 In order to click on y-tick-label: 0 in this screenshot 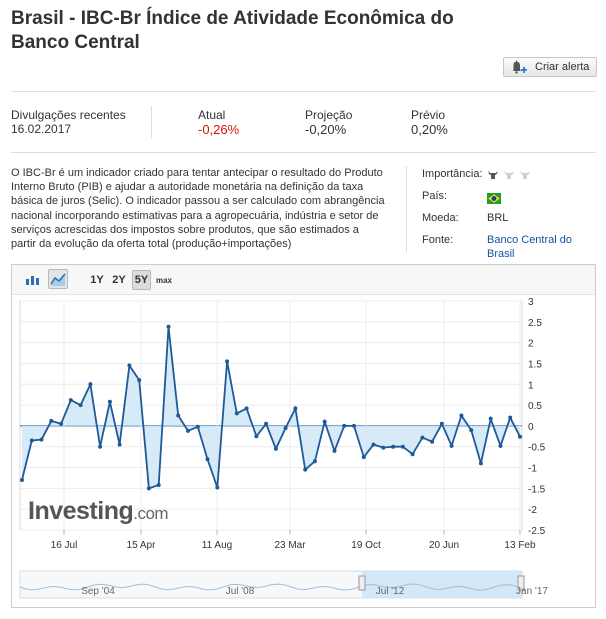, I will do `click(531, 427)`.